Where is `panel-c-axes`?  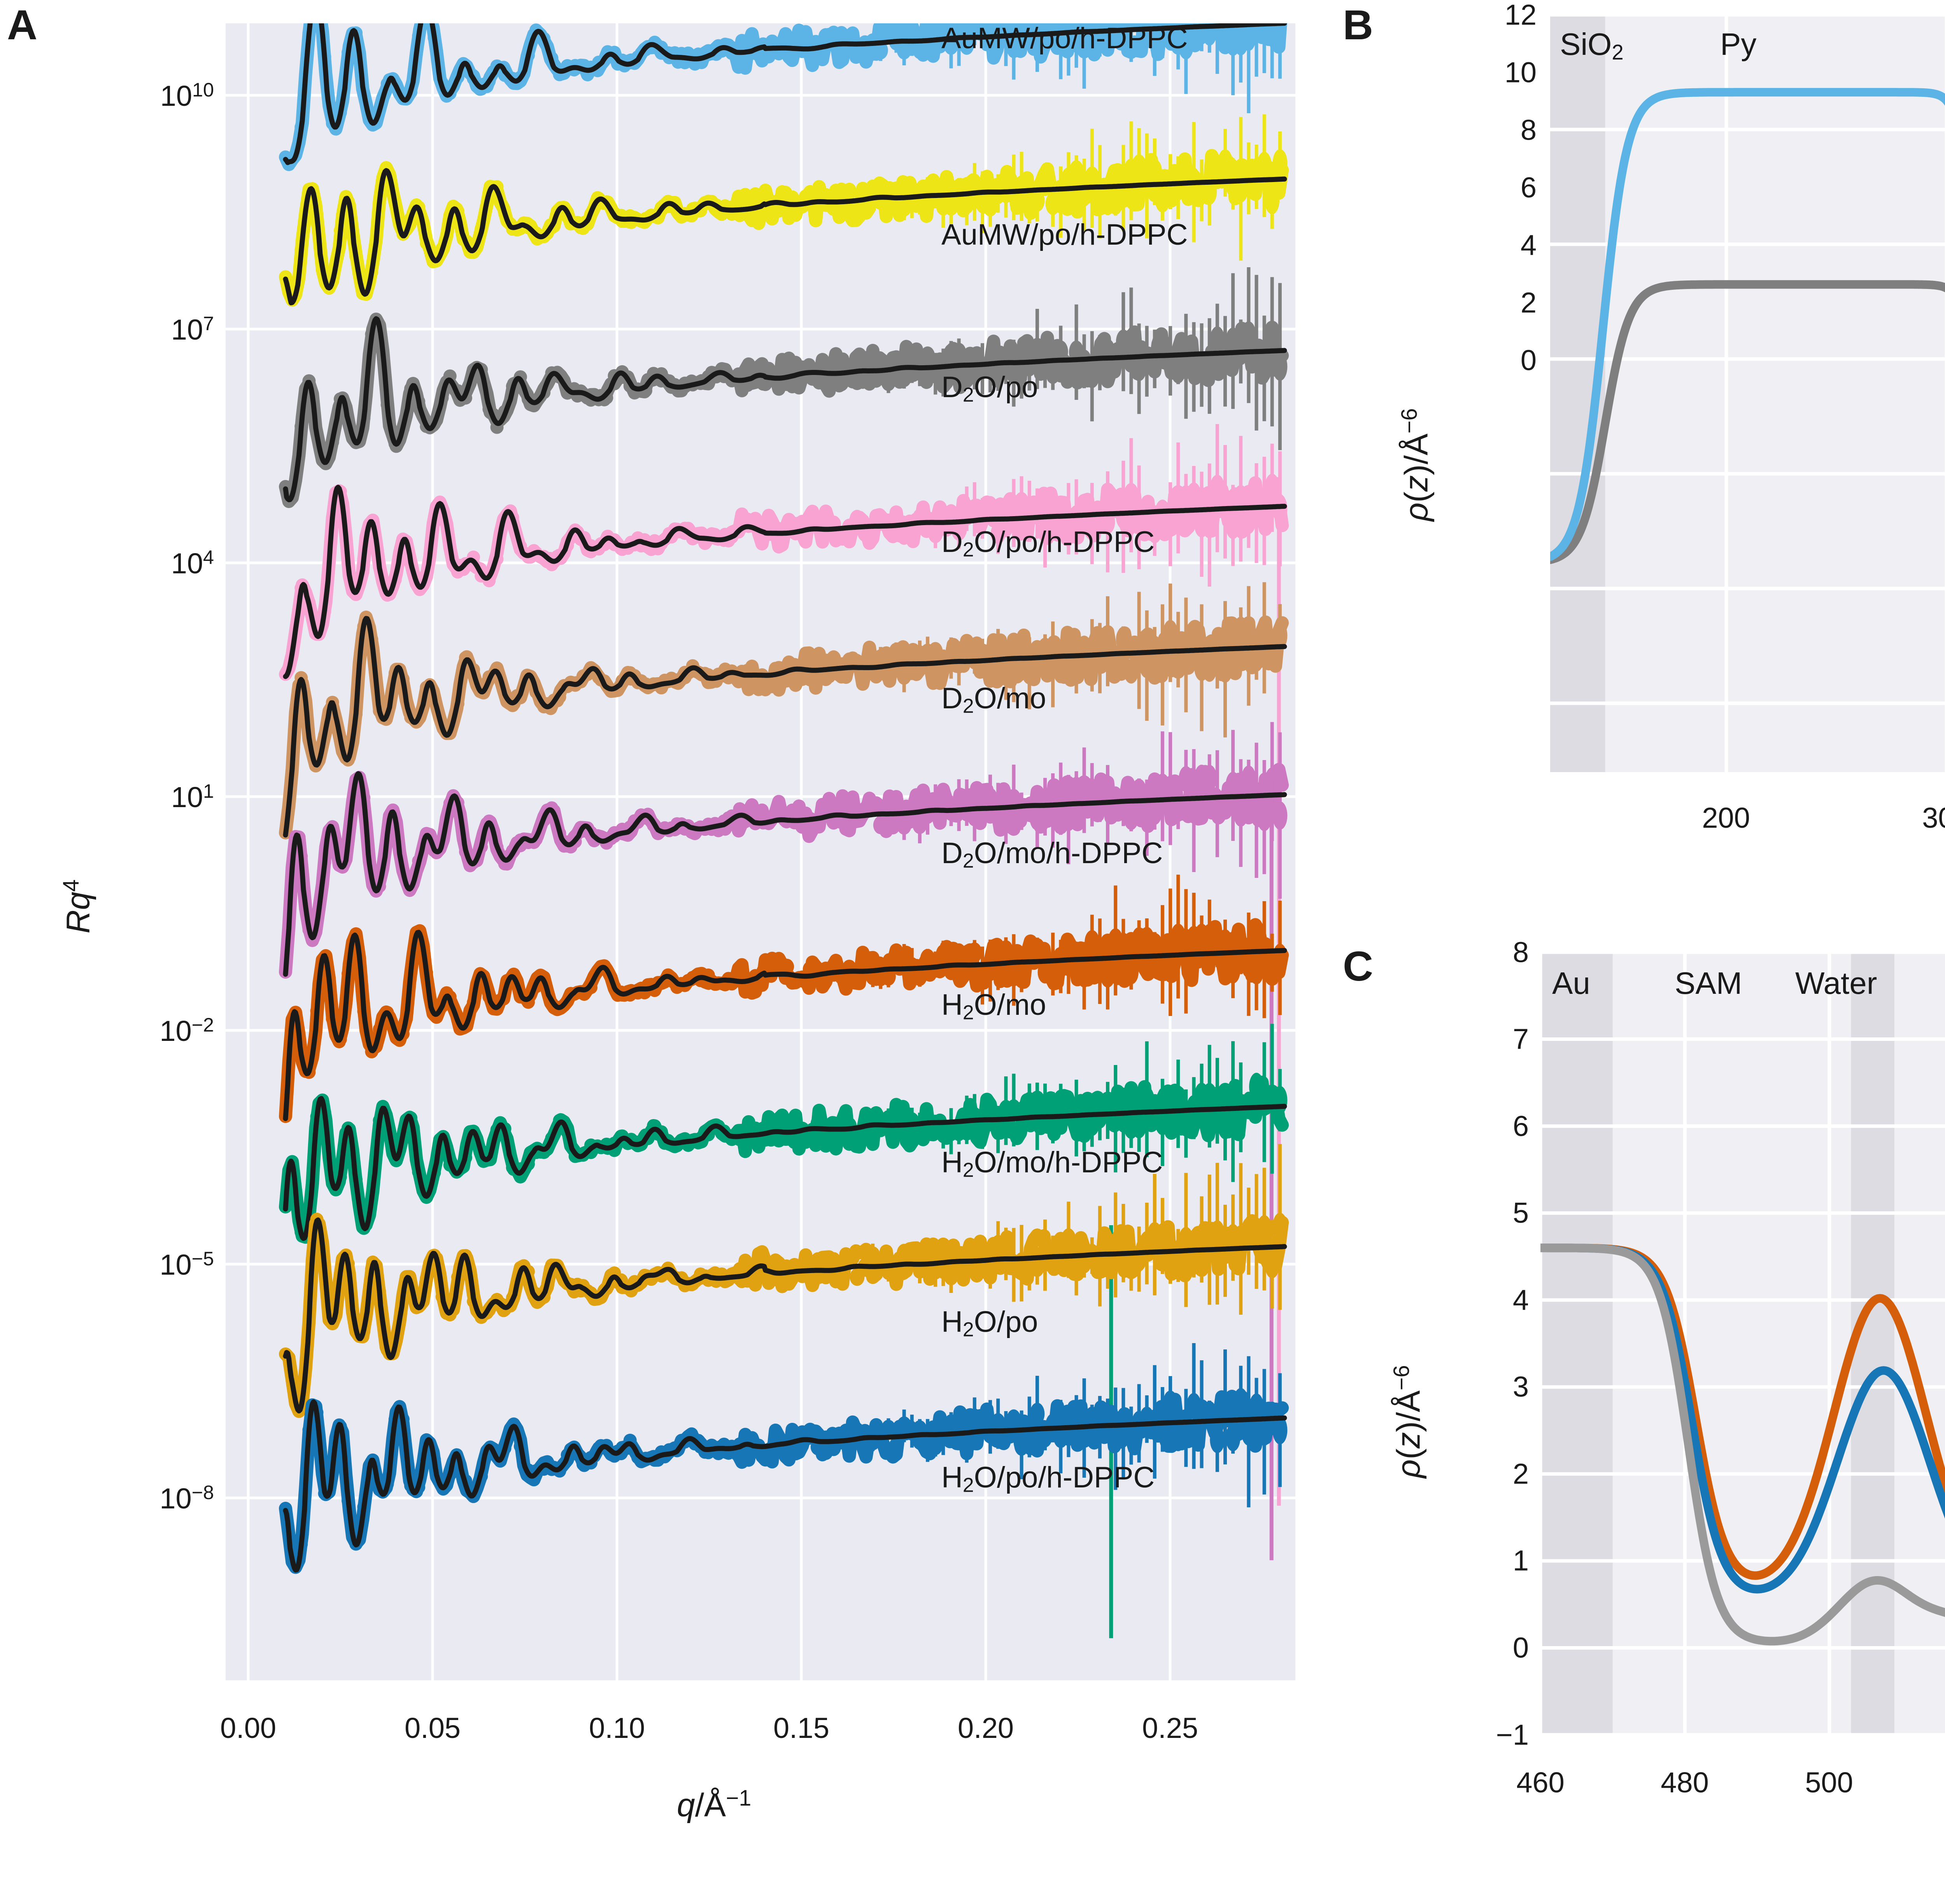 panel-c-axes is located at coordinates (1742, 1343).